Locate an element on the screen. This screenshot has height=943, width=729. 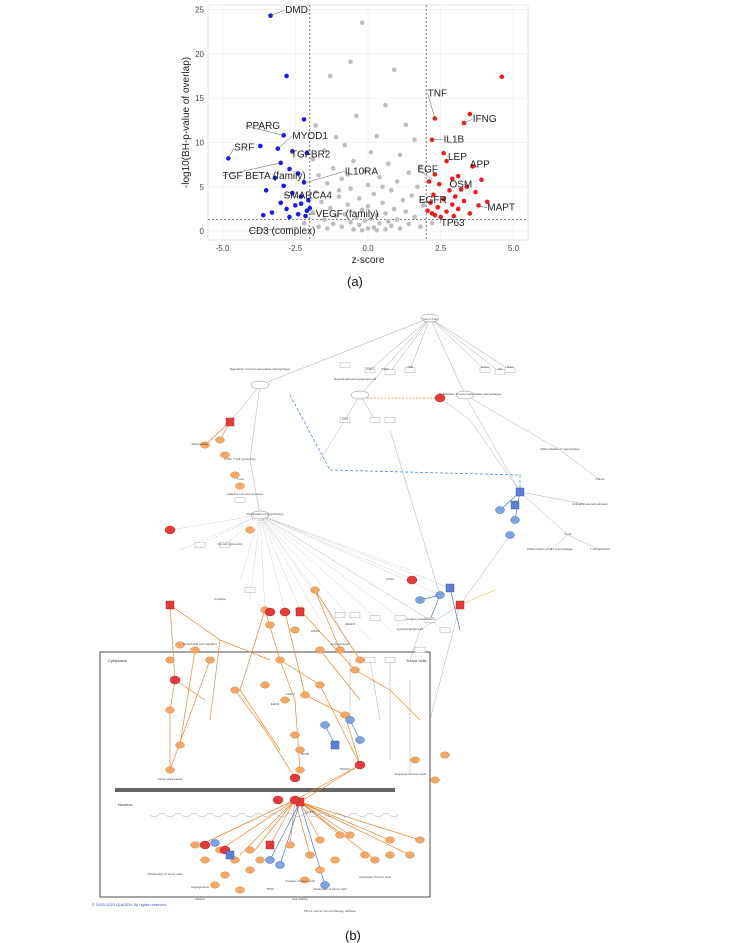
gene-label: LEP is located at coordinates (457, 157).